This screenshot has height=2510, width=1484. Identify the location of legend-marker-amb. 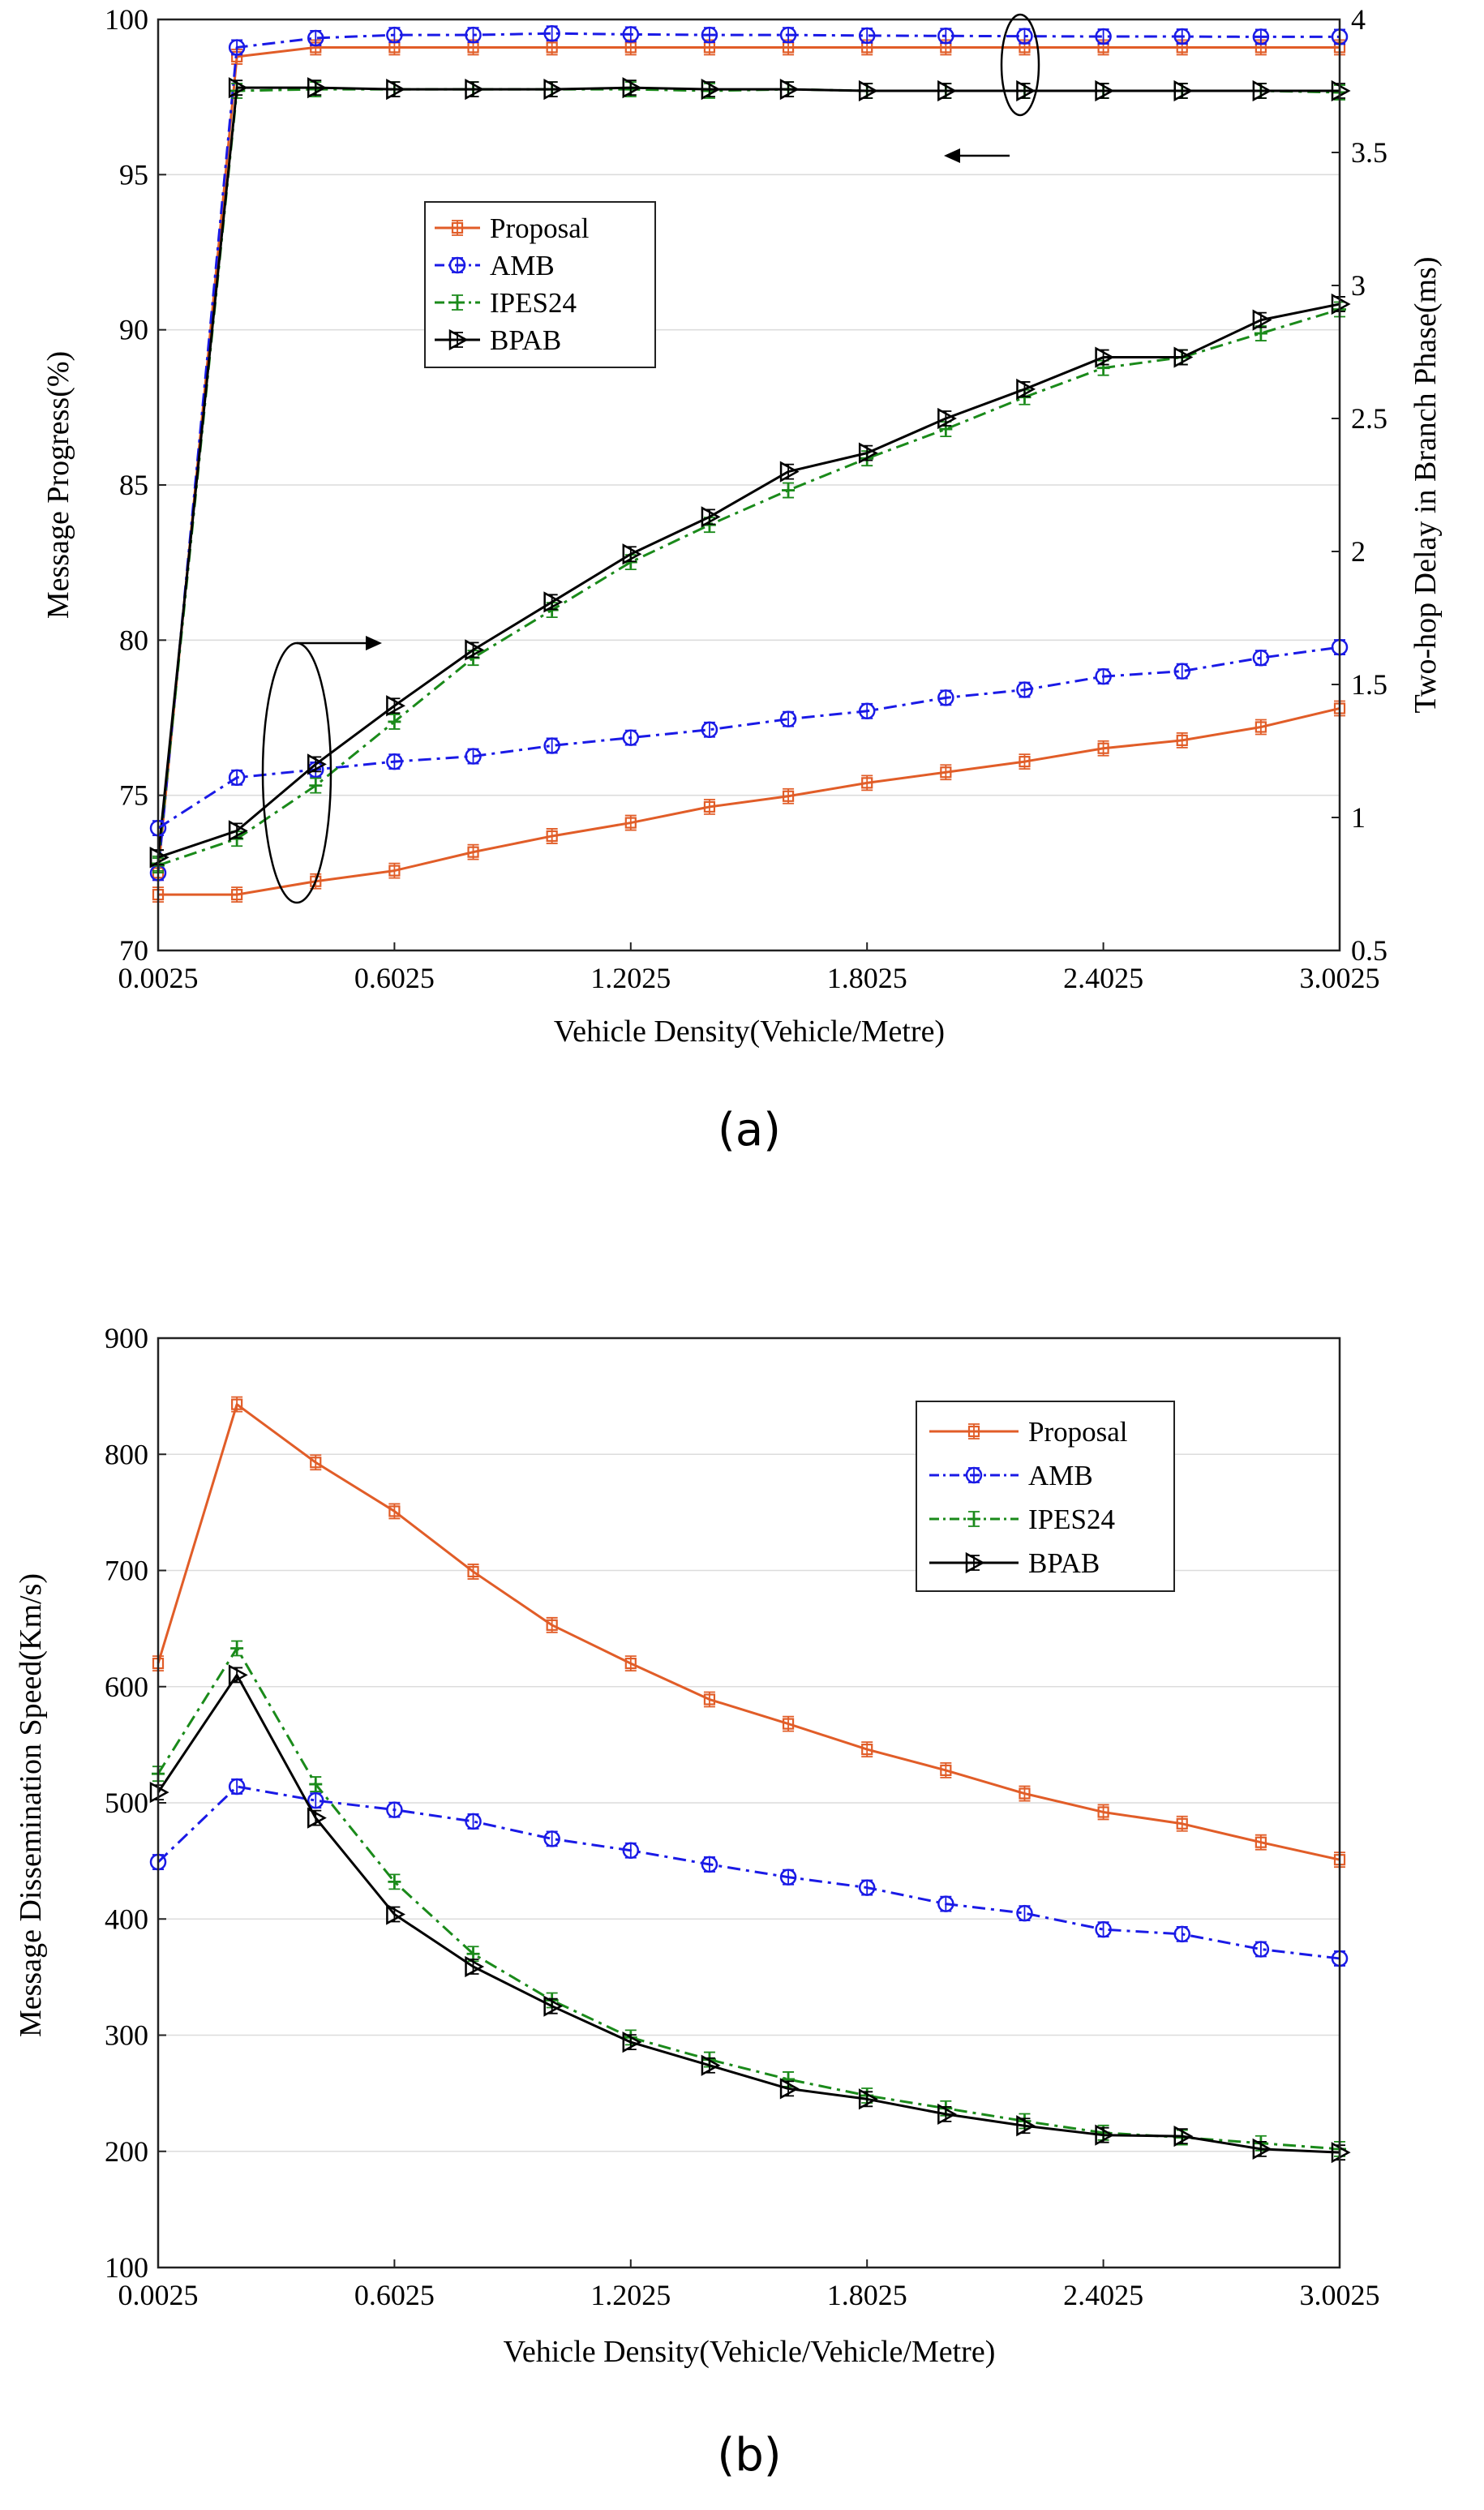
(974, 1475).